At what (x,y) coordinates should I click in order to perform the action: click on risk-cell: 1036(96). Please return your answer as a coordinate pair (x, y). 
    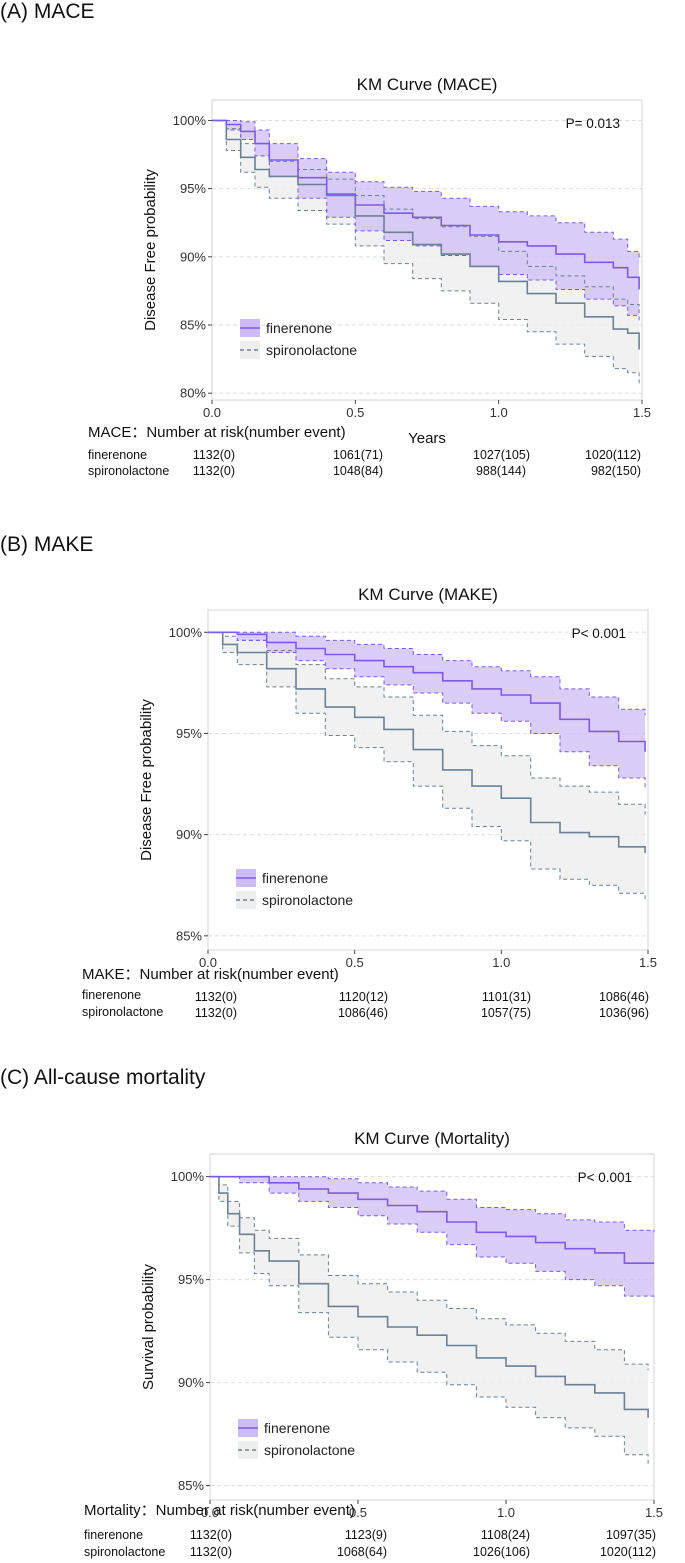
    Looking at the image, I should click on (623, 1013).